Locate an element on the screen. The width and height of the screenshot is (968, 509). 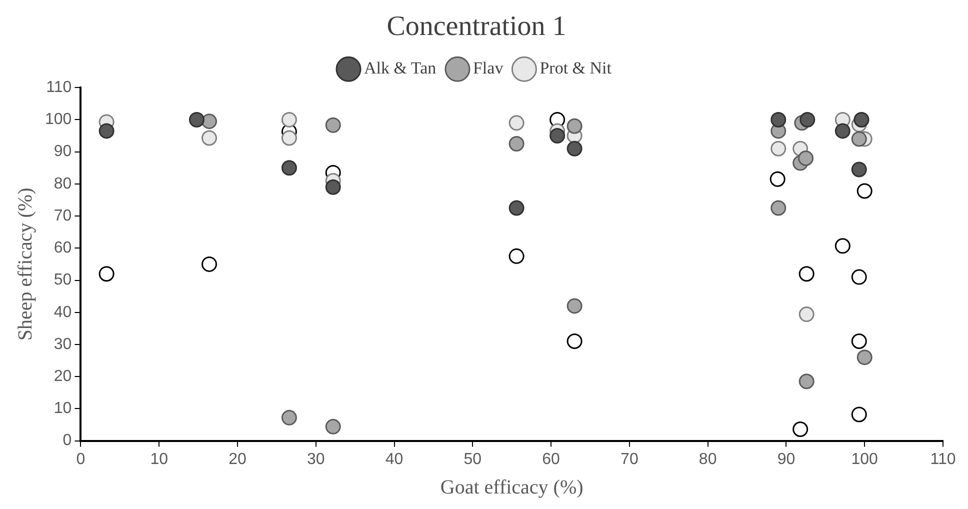
x-tick-label: 50 is located at coordinates (473, 459).